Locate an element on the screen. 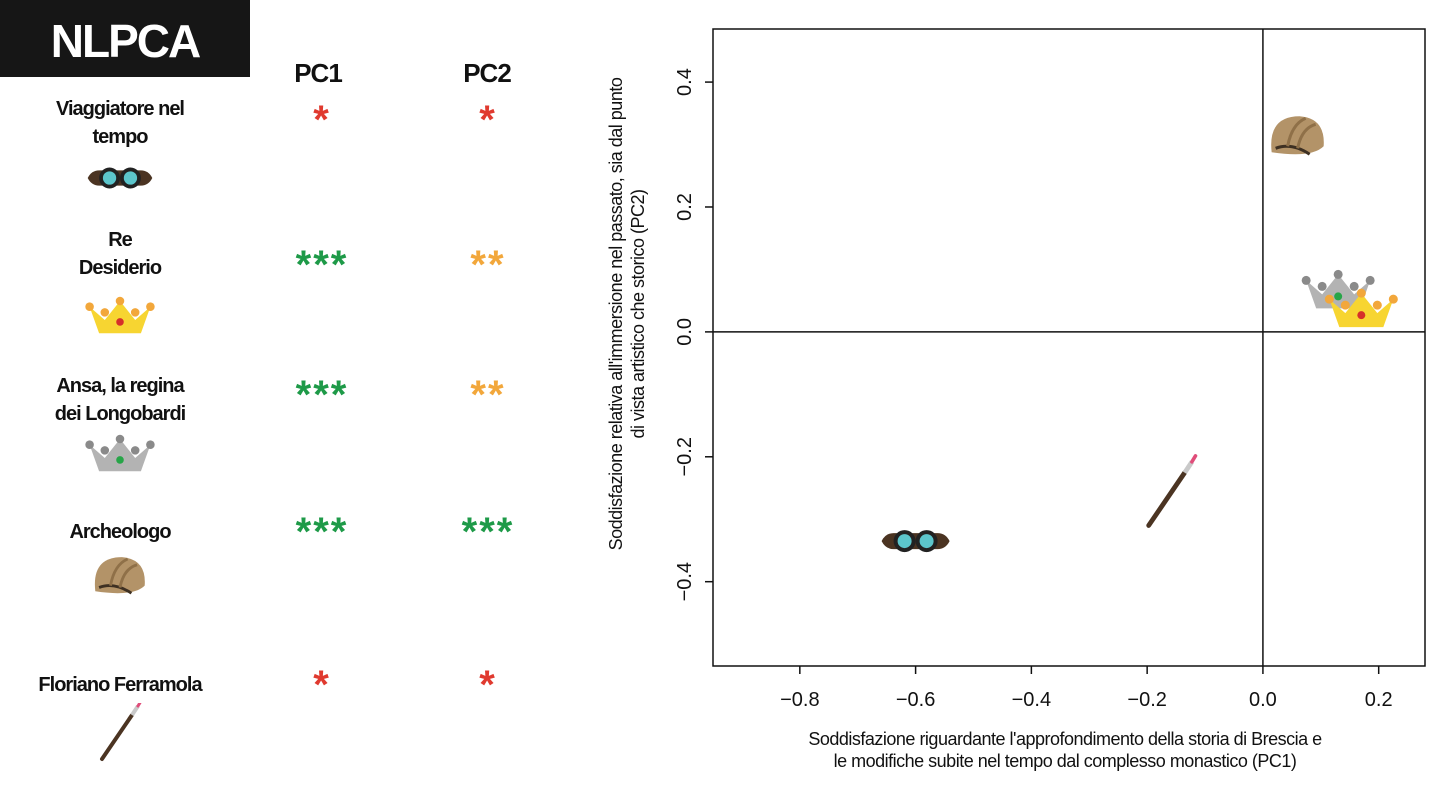 The image size is (1455, 812). character-label-line: Archeologo is located at coordinates (120, 532).